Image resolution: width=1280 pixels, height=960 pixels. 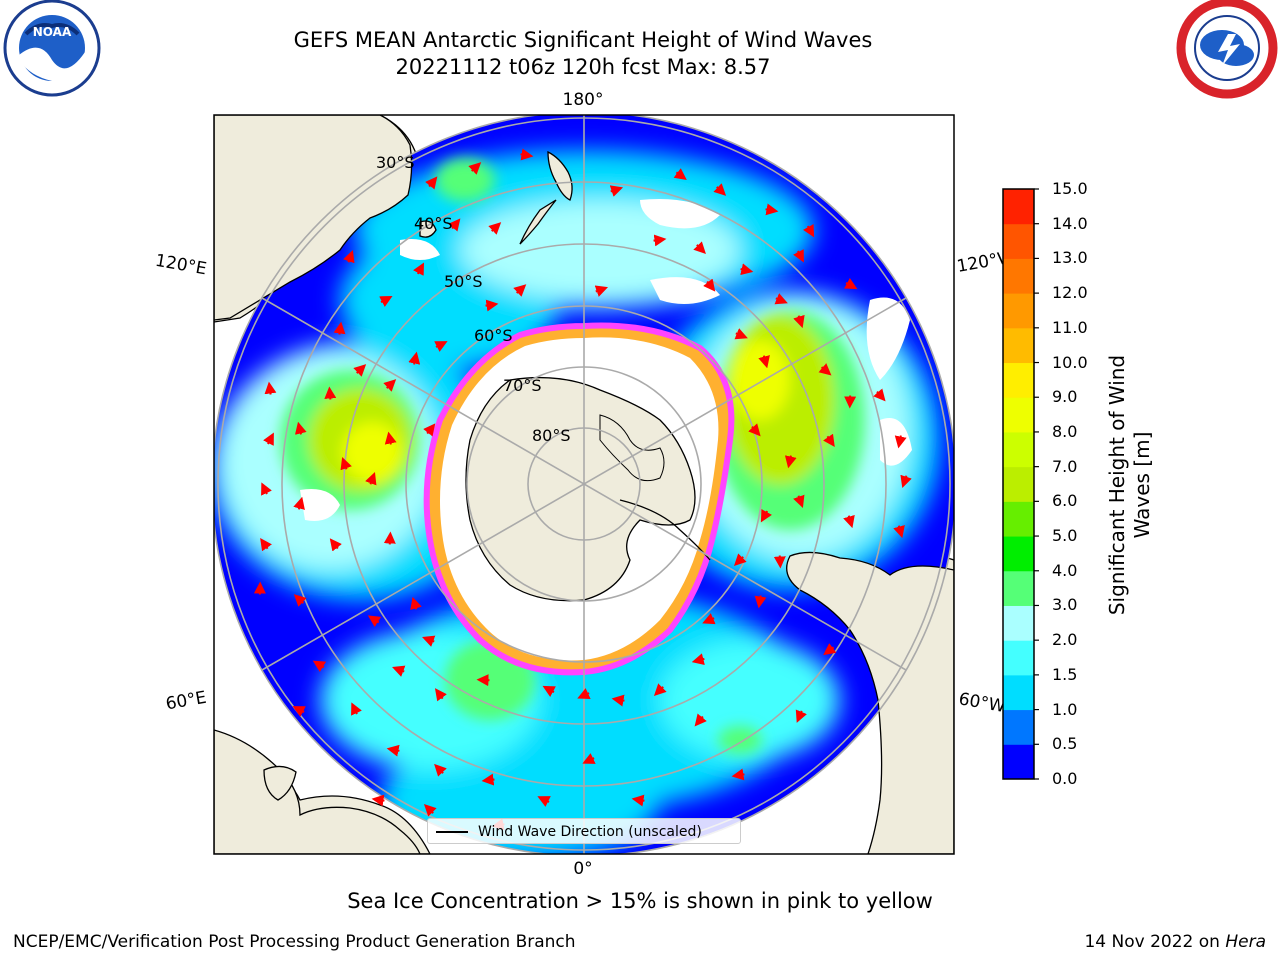 I want to click on footer-date: 14 Nov 2022 on Hera, so click(x=1175, y=942).